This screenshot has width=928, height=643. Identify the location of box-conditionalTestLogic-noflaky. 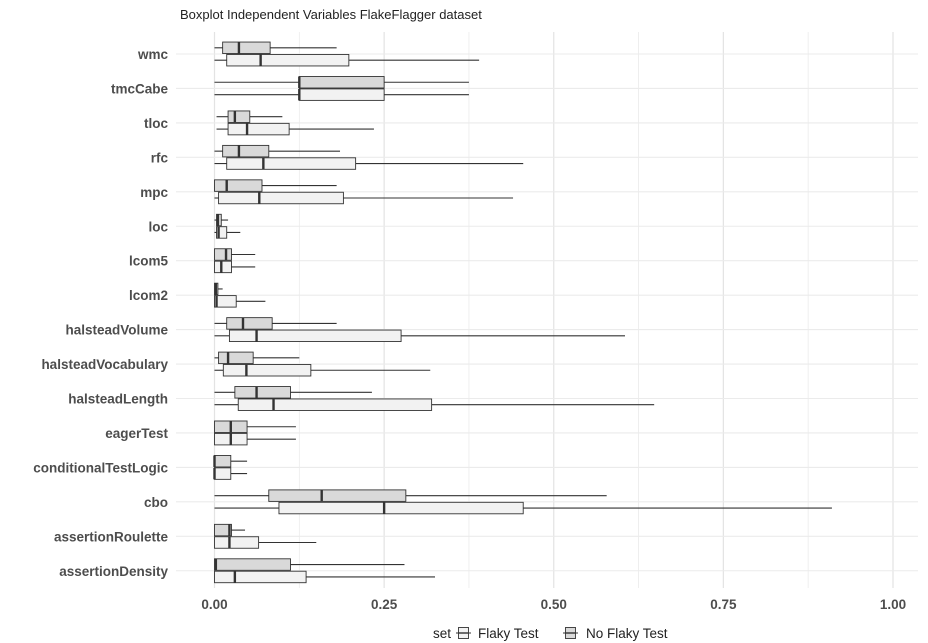
(223, 461).